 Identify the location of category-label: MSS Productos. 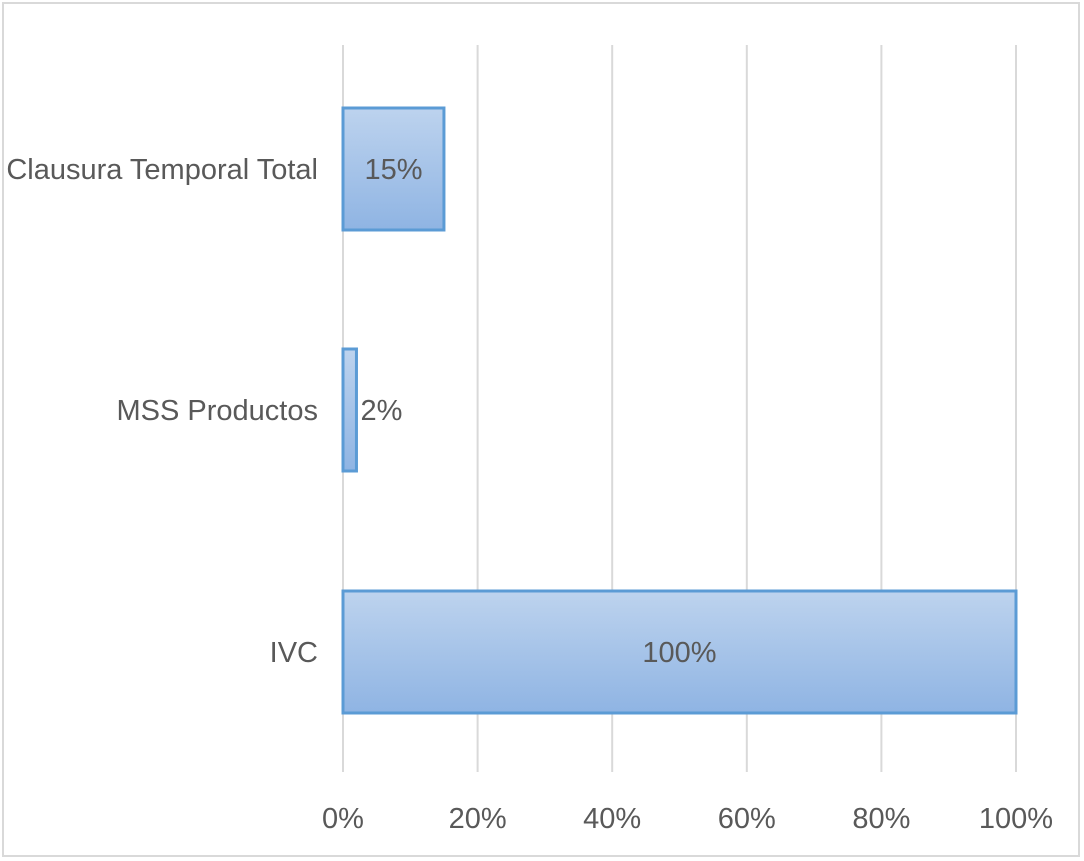
(217, 411).